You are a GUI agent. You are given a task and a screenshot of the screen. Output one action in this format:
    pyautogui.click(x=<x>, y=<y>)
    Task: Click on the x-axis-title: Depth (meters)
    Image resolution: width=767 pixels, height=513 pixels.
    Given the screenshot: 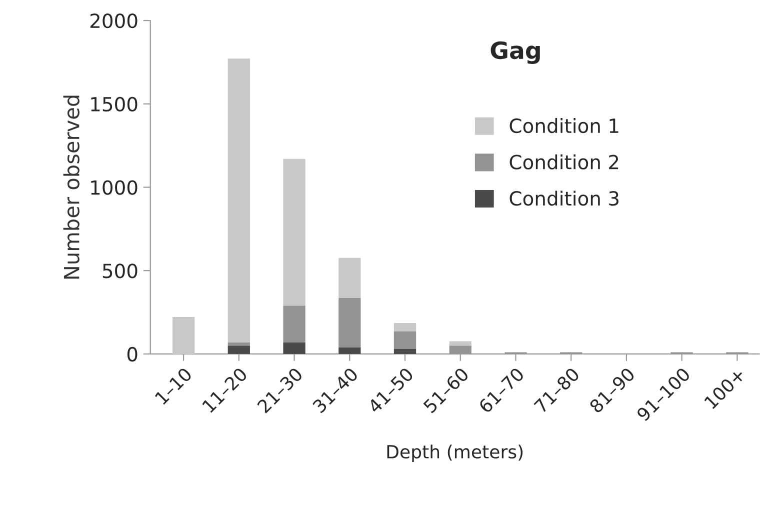 What is the action you would take?
    pyautogui.click(x=455, y=453)
    